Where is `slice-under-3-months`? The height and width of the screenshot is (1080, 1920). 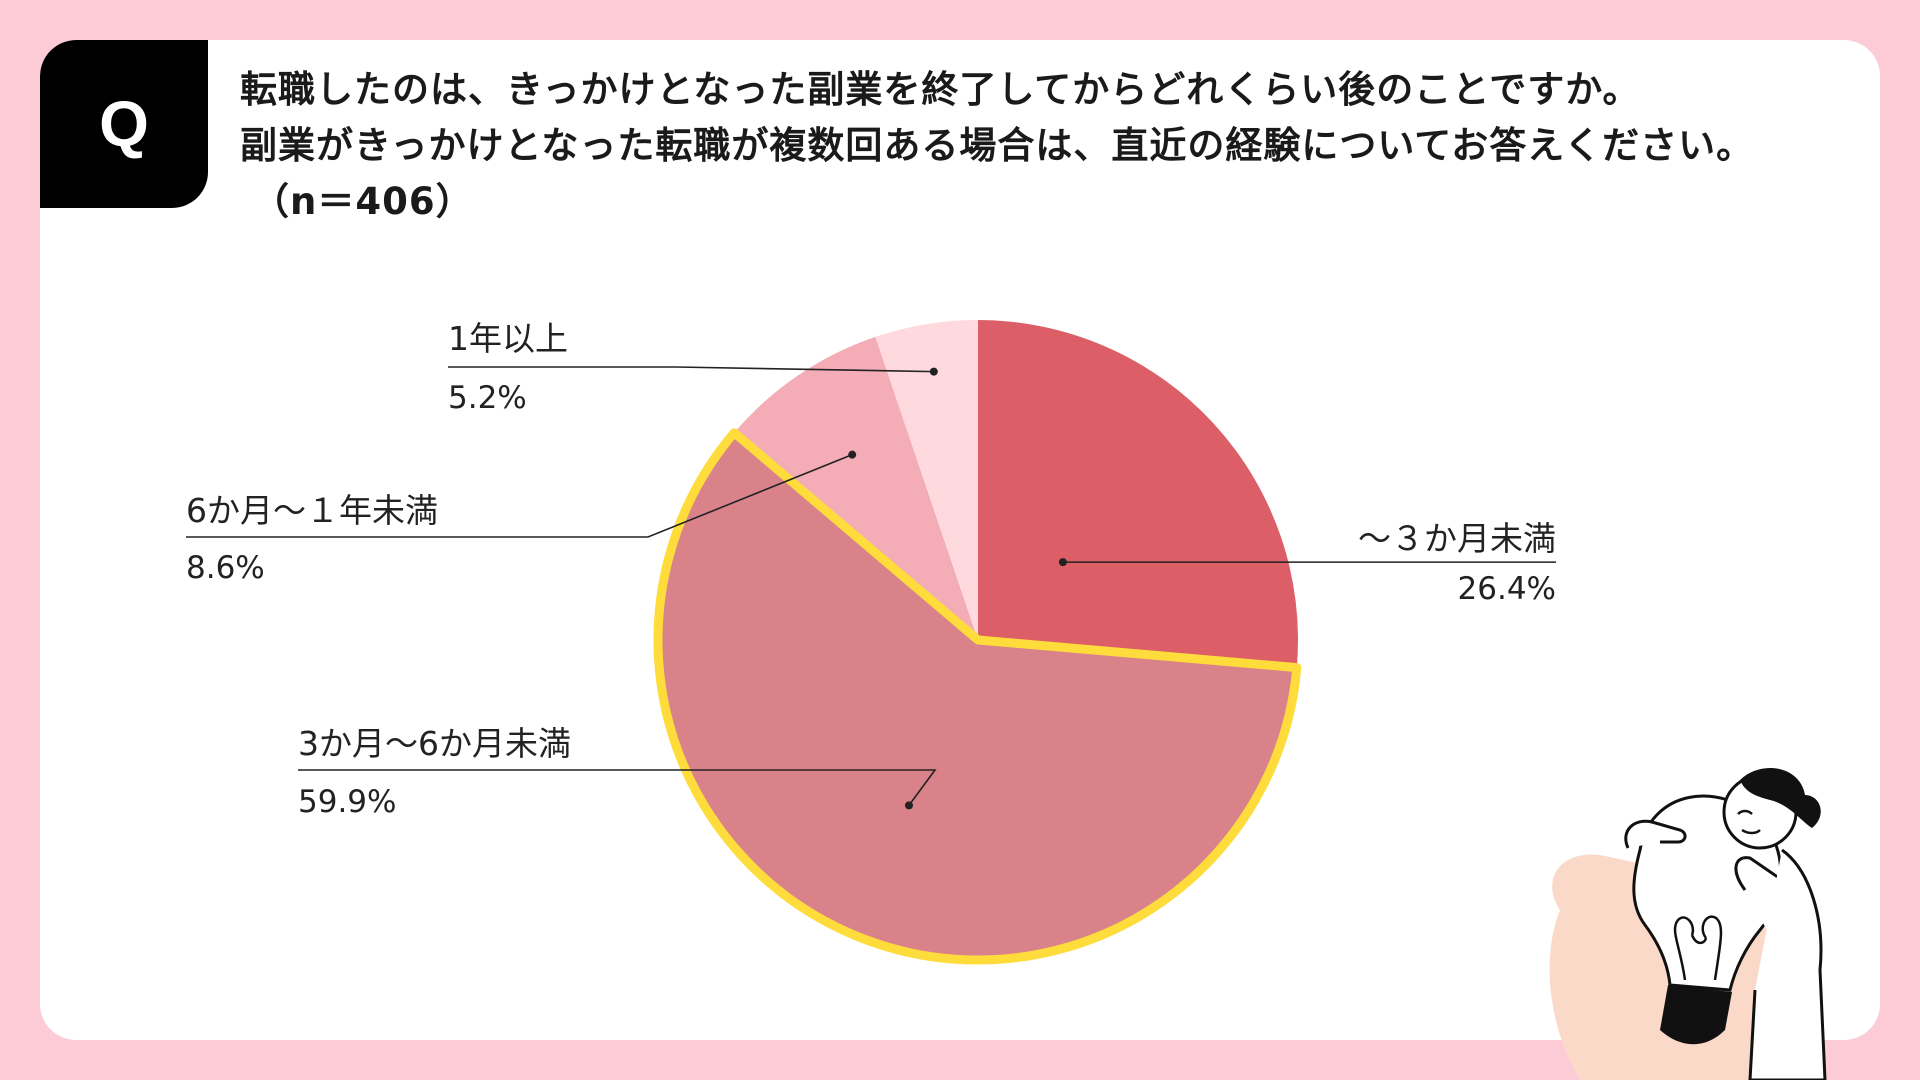 slice-under-3-months is located at coordinates (1138, 494).